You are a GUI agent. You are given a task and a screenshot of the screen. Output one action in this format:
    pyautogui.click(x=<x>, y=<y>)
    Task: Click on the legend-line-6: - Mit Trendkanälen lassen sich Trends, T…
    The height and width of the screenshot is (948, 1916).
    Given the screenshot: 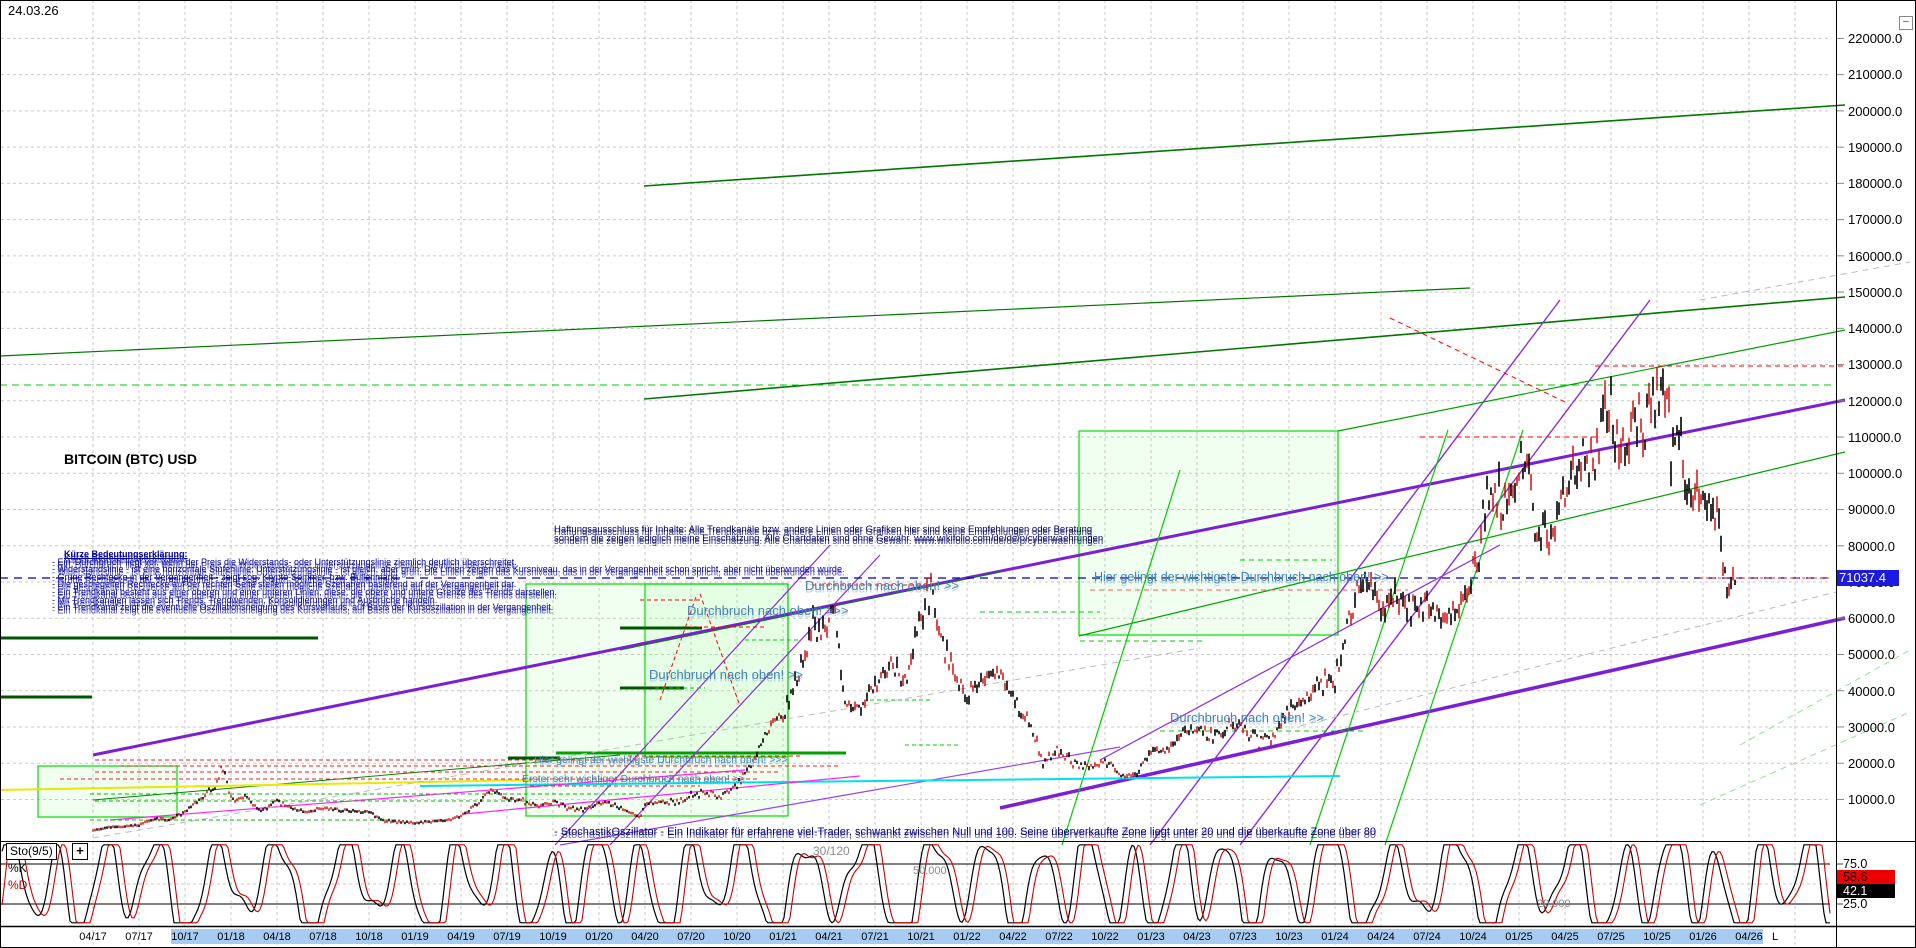 What is the action you would take?
    pyautogui.click(x=245, y=599)
    